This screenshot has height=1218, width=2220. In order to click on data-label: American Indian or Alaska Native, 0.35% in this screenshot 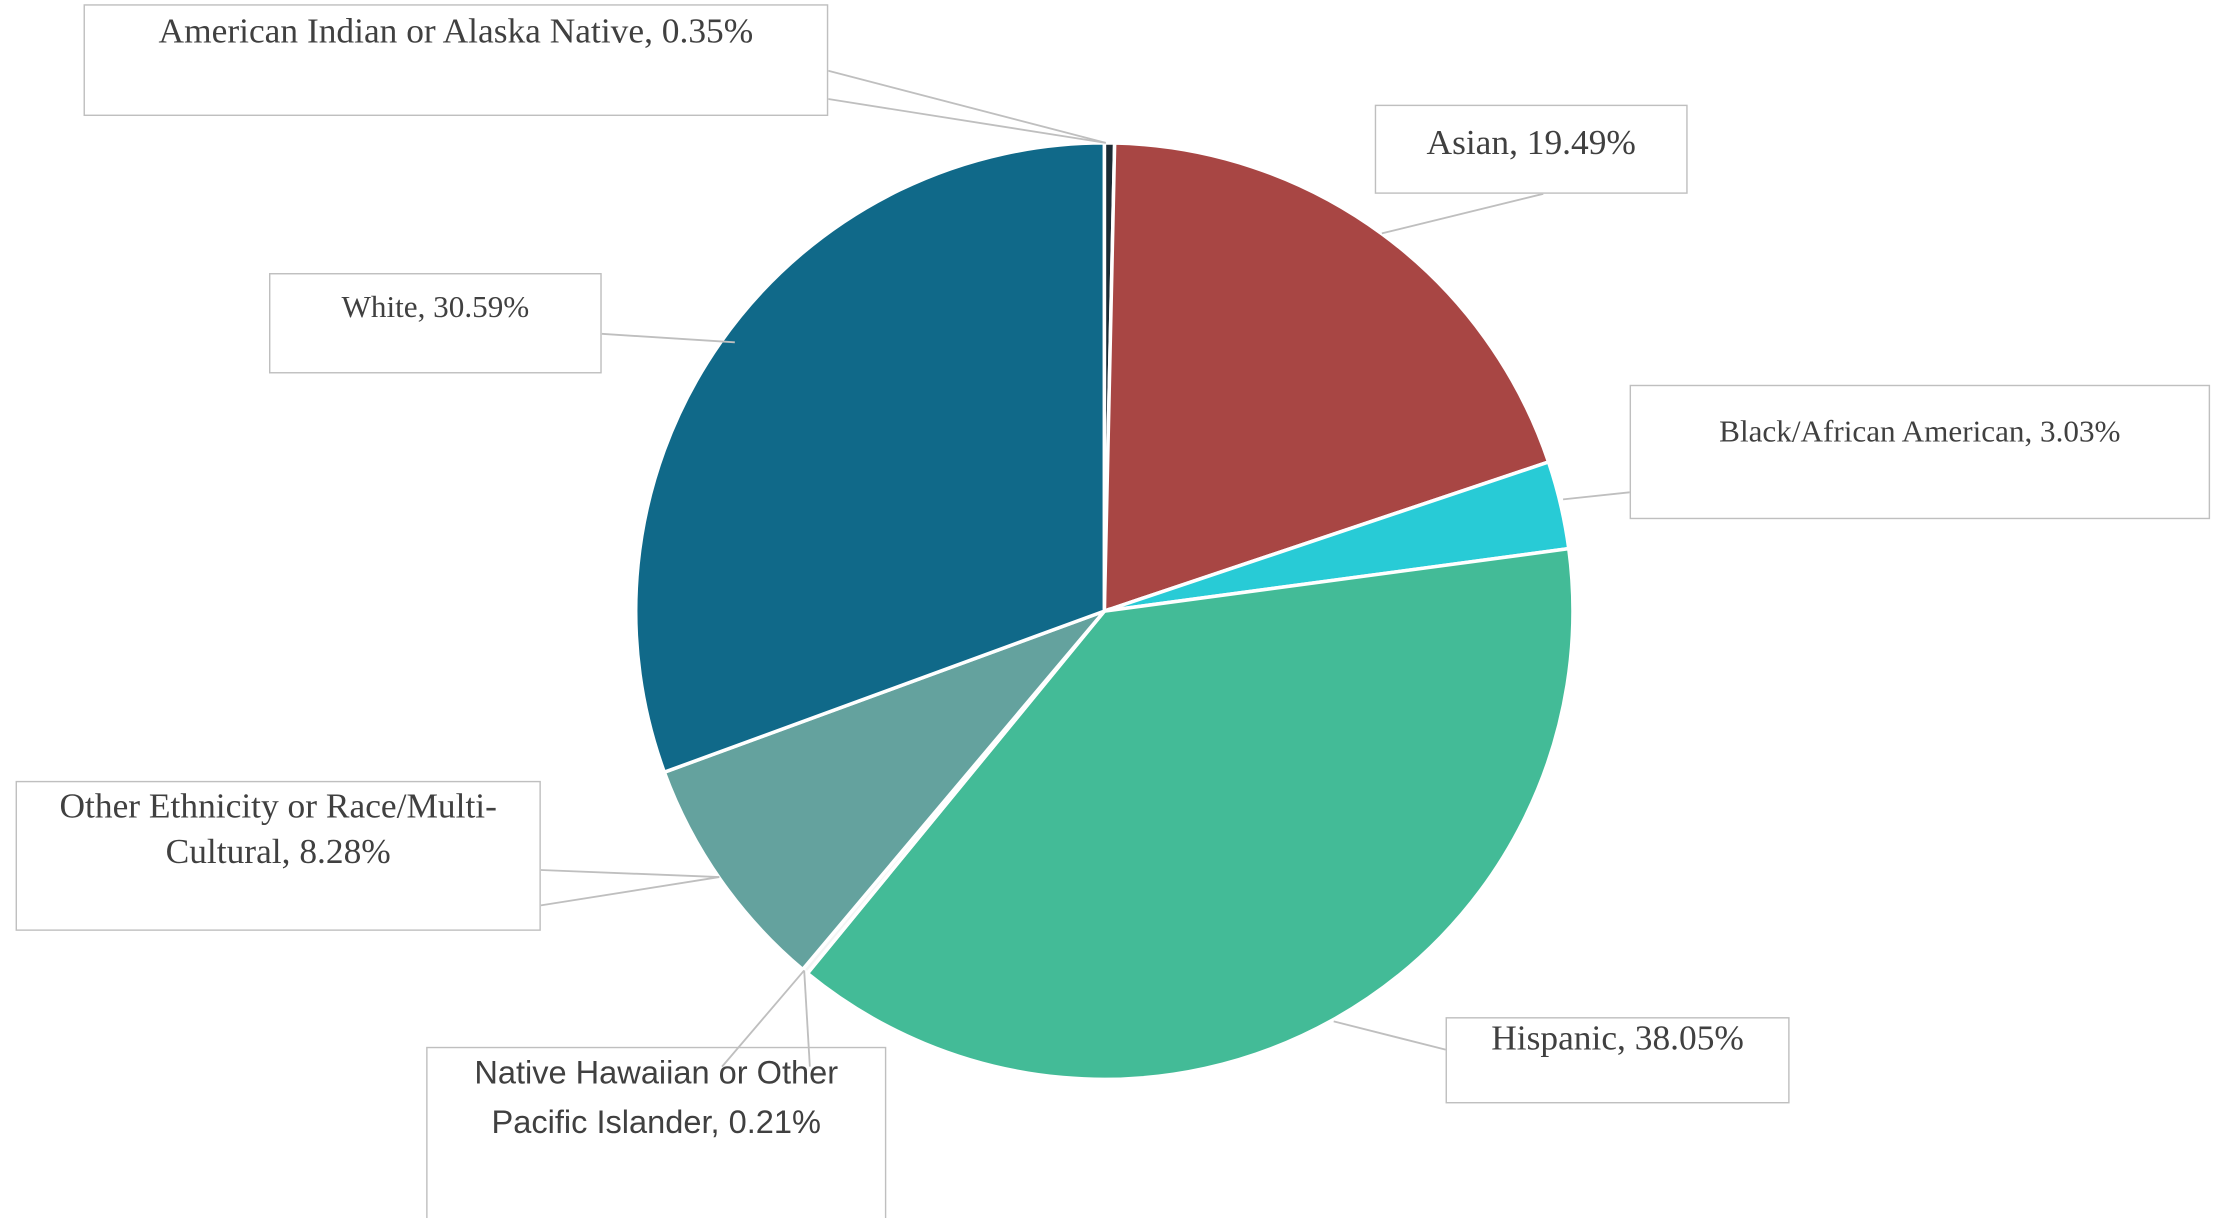, I will do `click(456, 60)`.